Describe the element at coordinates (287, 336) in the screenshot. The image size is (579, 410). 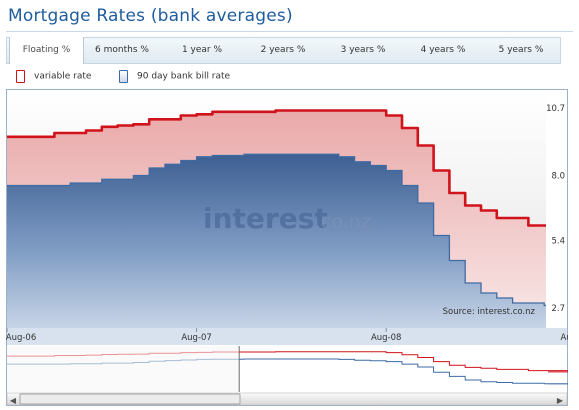
I see `x-axis-band` at that location.